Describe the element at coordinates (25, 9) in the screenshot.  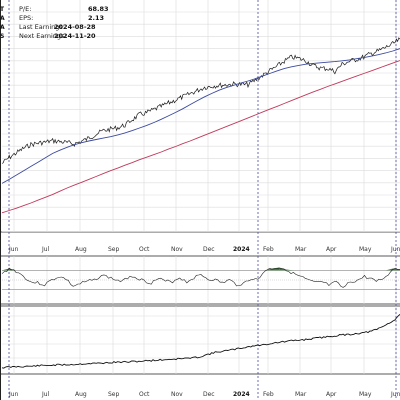
I see `info-key-pe: P/E:` at that location.